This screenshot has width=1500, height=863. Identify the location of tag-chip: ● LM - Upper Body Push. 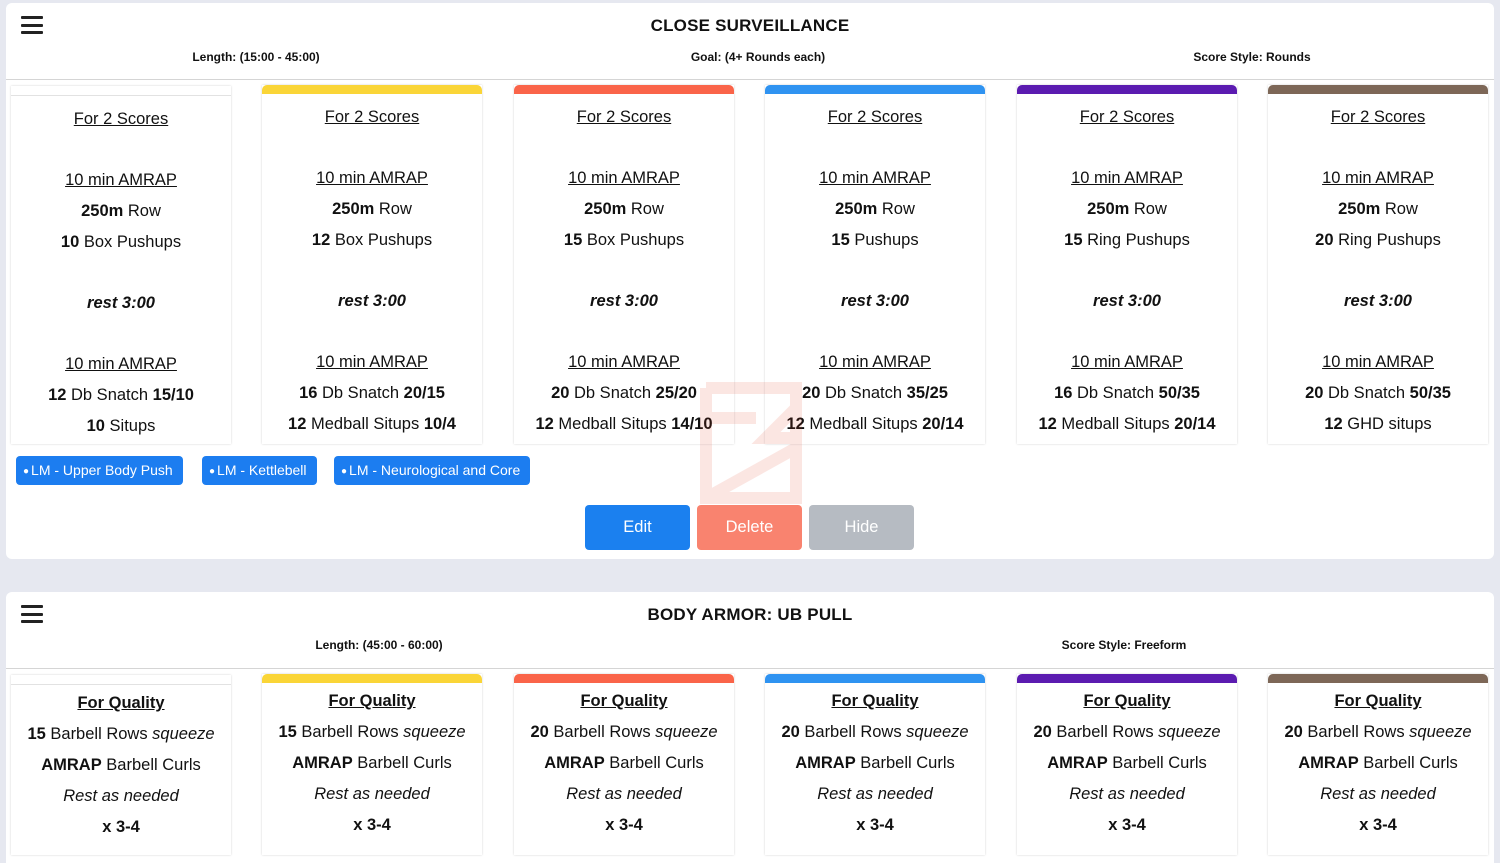
(99, 470).